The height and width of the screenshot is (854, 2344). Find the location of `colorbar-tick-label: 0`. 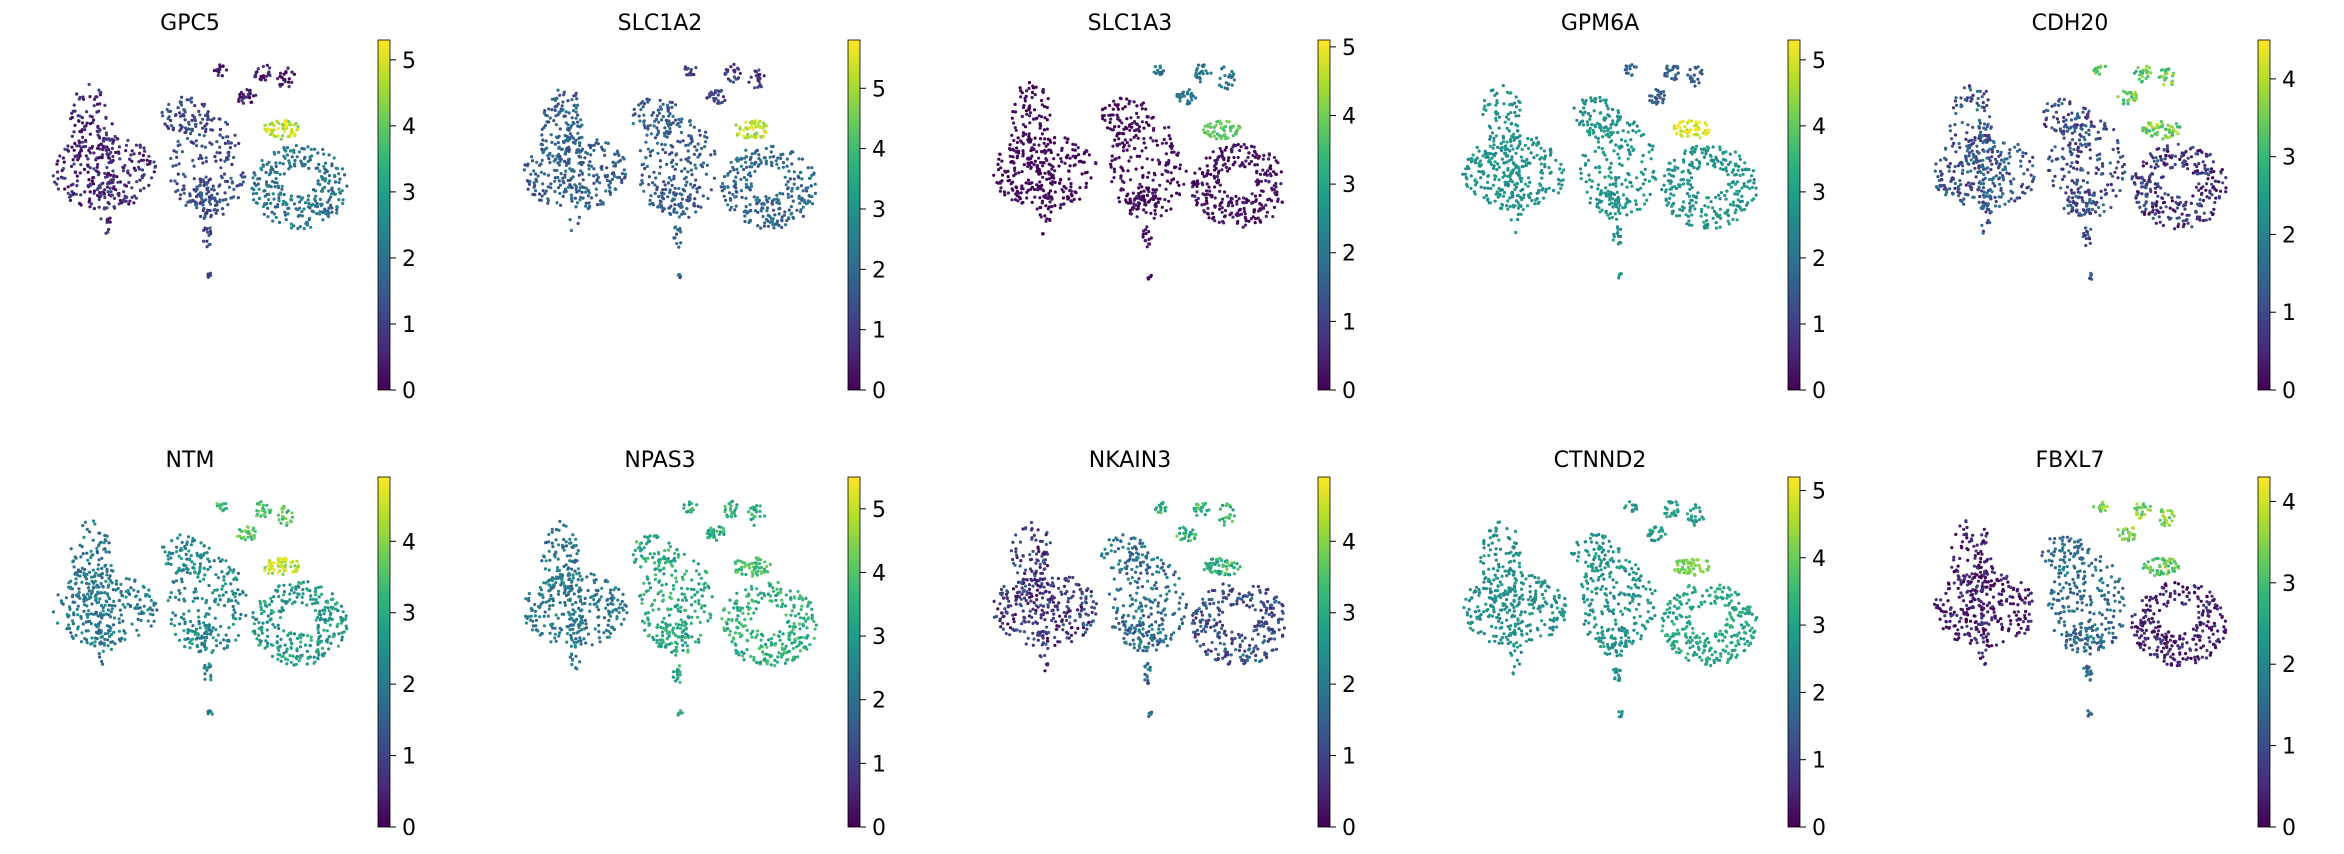

colorbar-tick-label: 0 is located at coordinates (409, 391).